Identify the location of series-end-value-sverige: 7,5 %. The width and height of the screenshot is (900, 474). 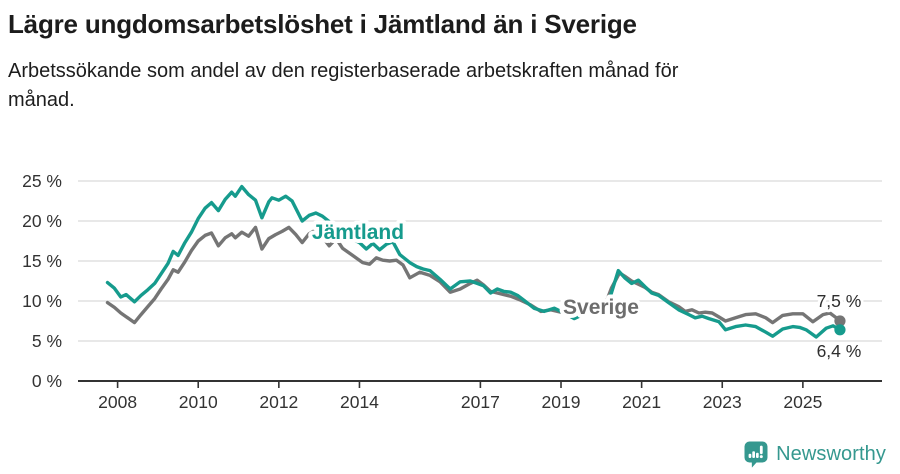
(839, 301).